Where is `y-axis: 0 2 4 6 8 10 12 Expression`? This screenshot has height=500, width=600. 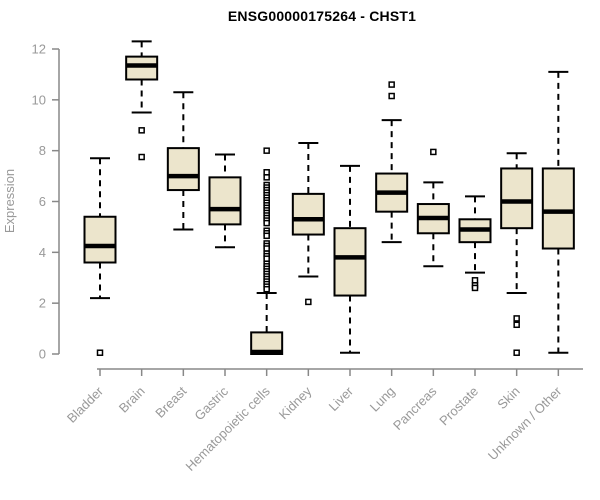 y-axis: 0 2 4 6 8 10 12 Expression is located at coordinates (31, 201).